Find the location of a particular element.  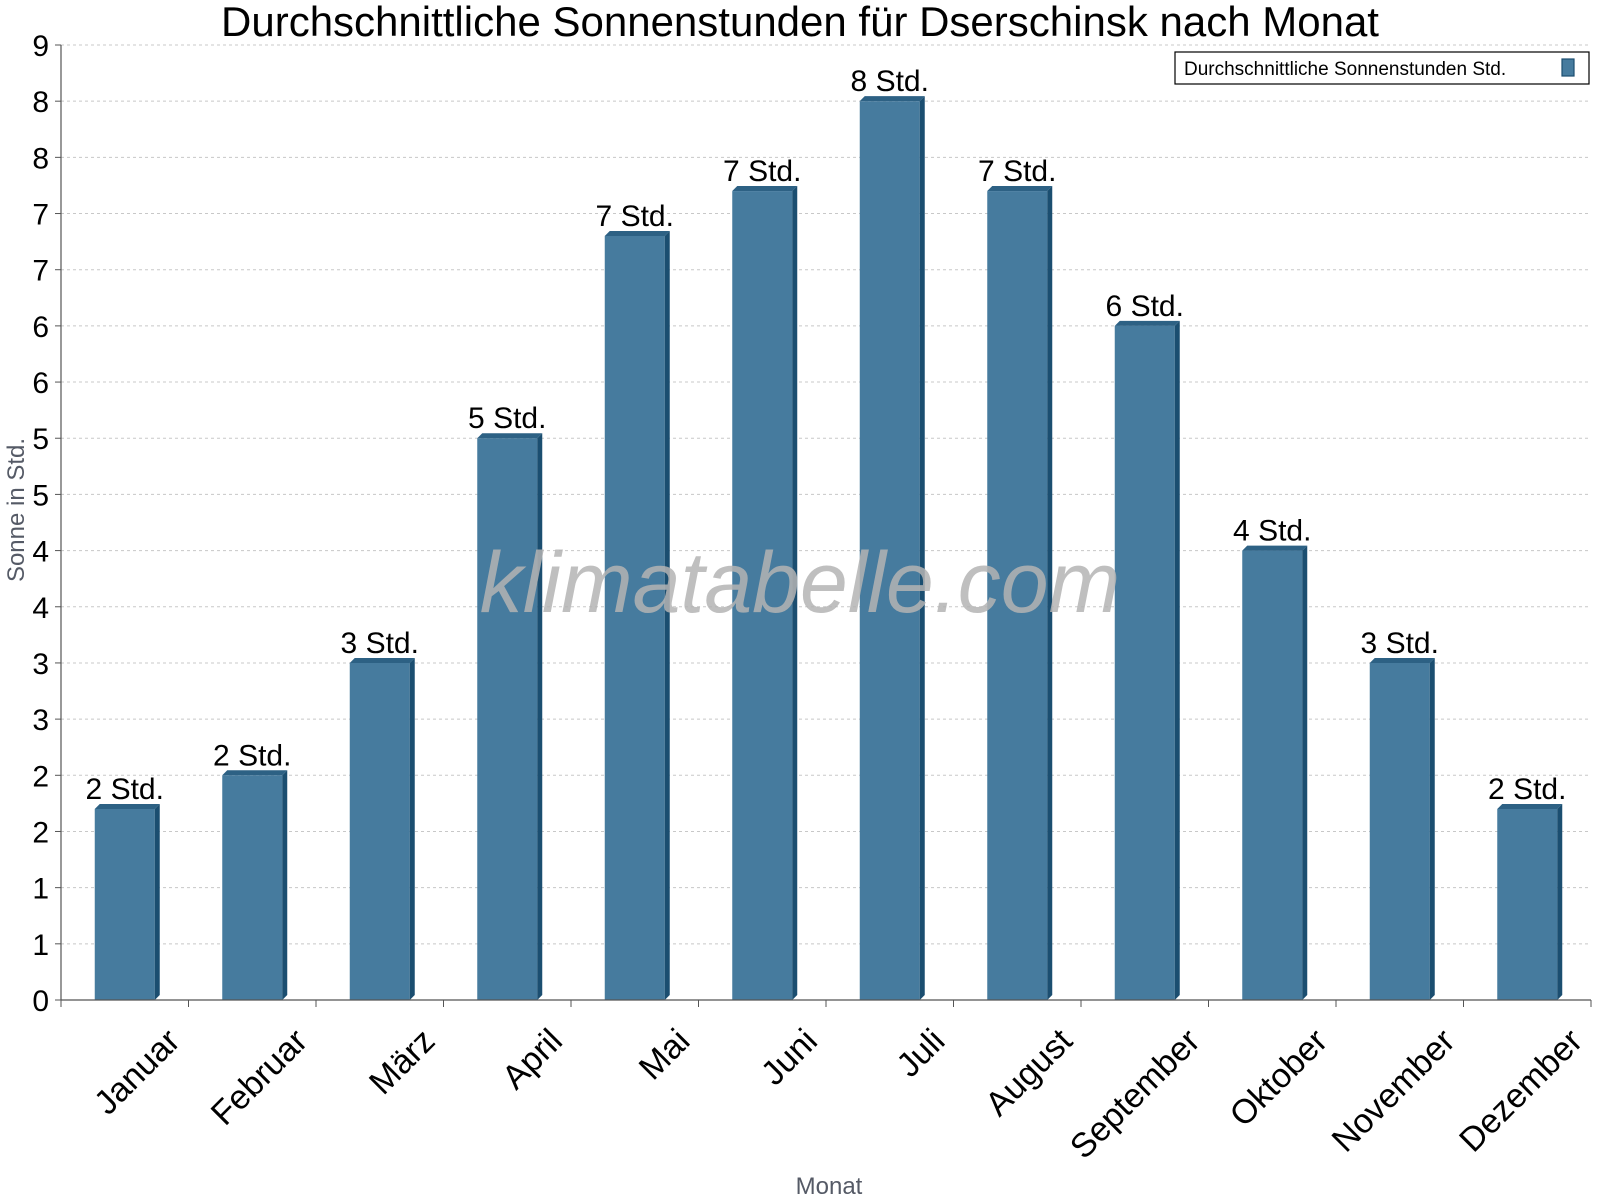

data-label: 5 Std. is located at coordinates (507, 418).